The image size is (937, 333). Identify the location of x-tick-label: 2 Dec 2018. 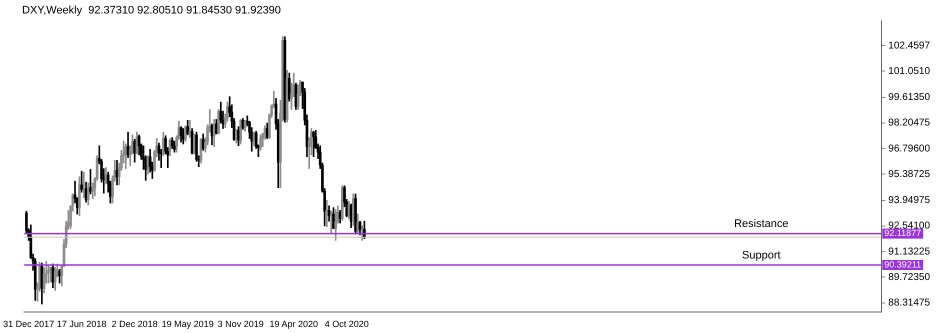
(135, 324).